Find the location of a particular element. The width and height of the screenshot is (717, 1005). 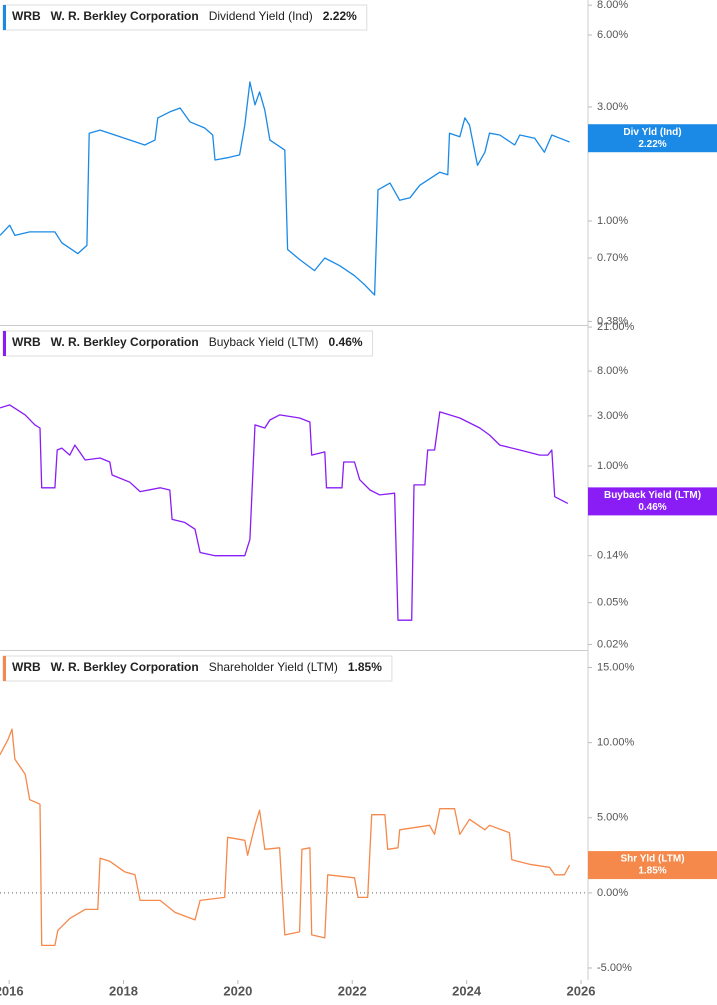

y-tick-label: 0.14% is located at coordinates (612, 556).